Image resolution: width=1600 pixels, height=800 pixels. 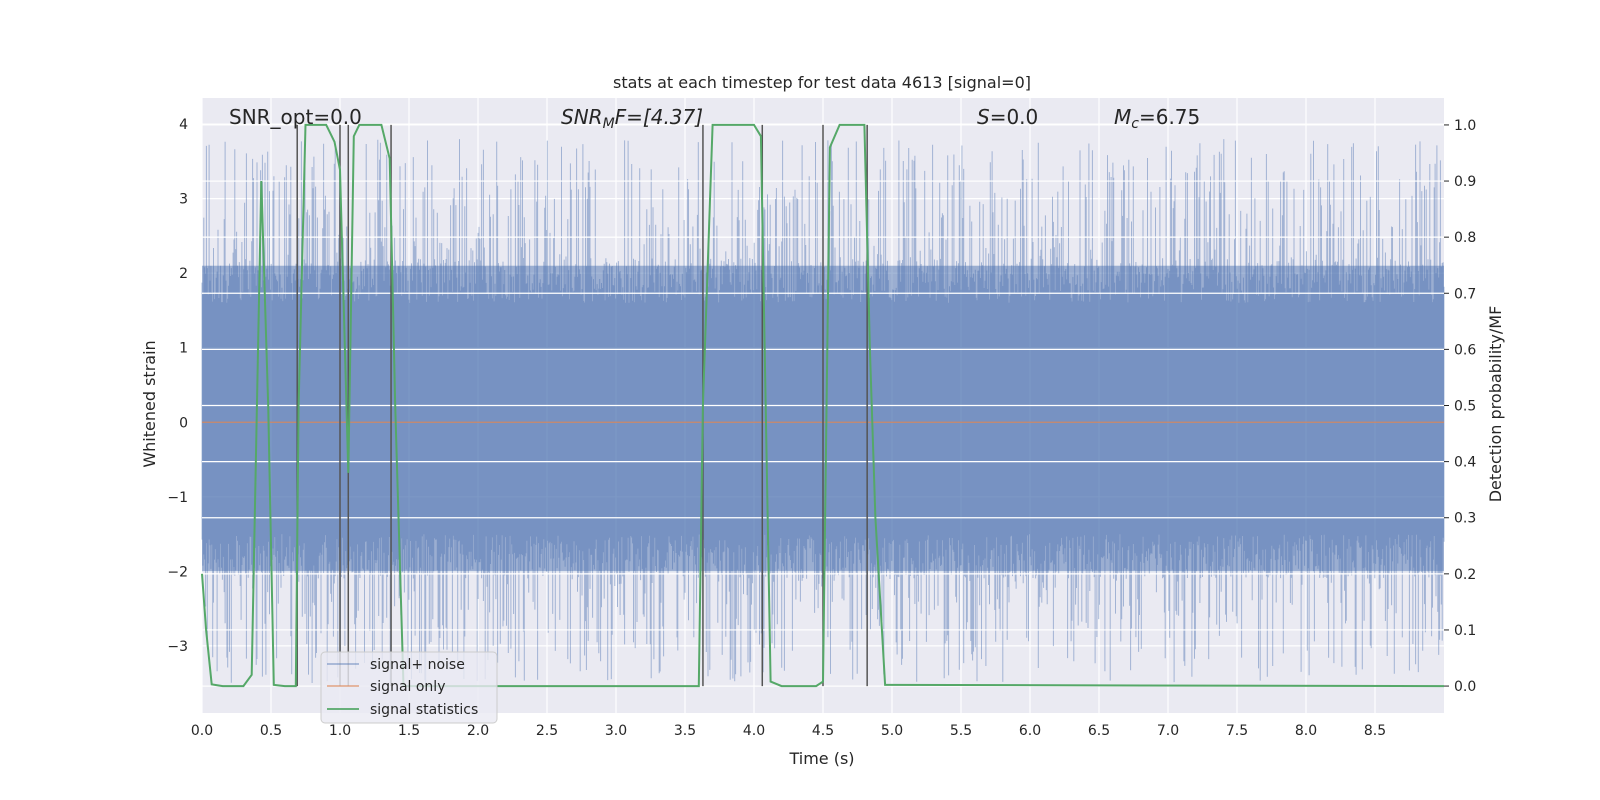 I want to click on annotation-s-value: S=0.0, so click(x=1007, y=117).